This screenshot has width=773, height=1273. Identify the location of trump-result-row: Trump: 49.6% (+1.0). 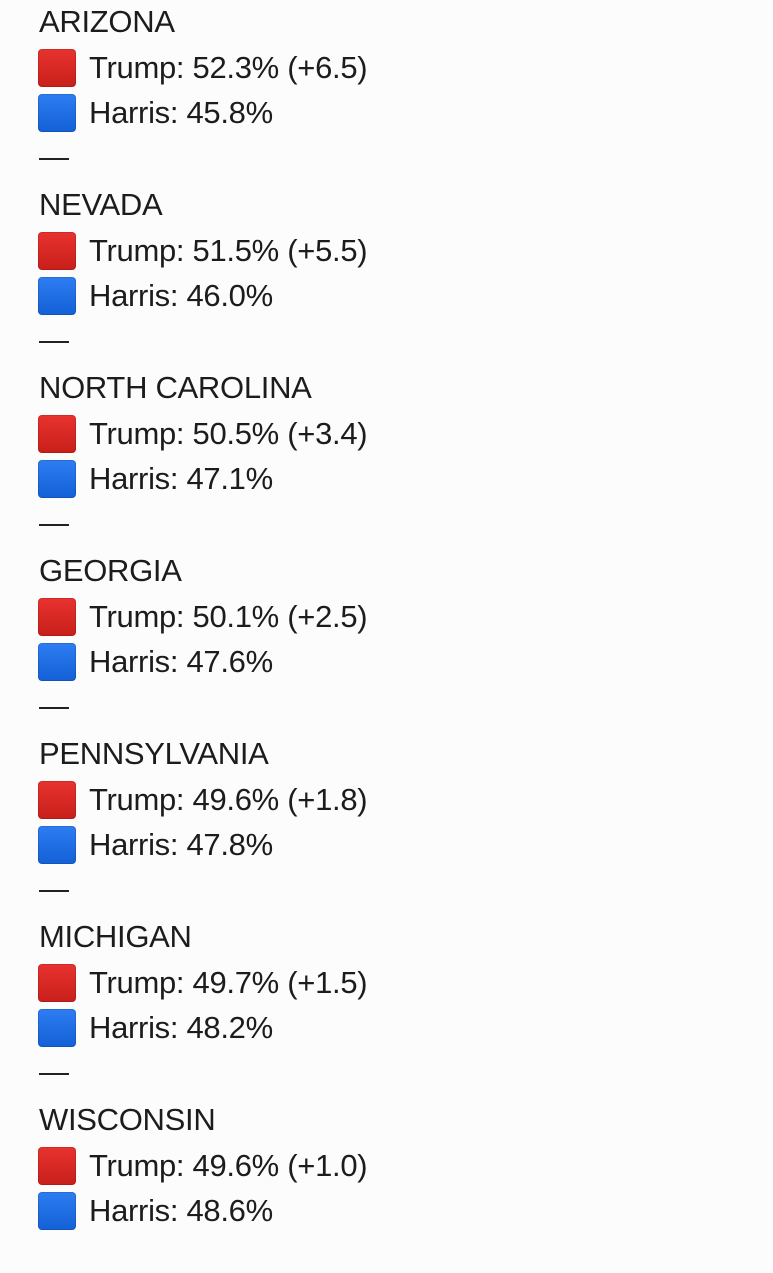
(203, 1166).